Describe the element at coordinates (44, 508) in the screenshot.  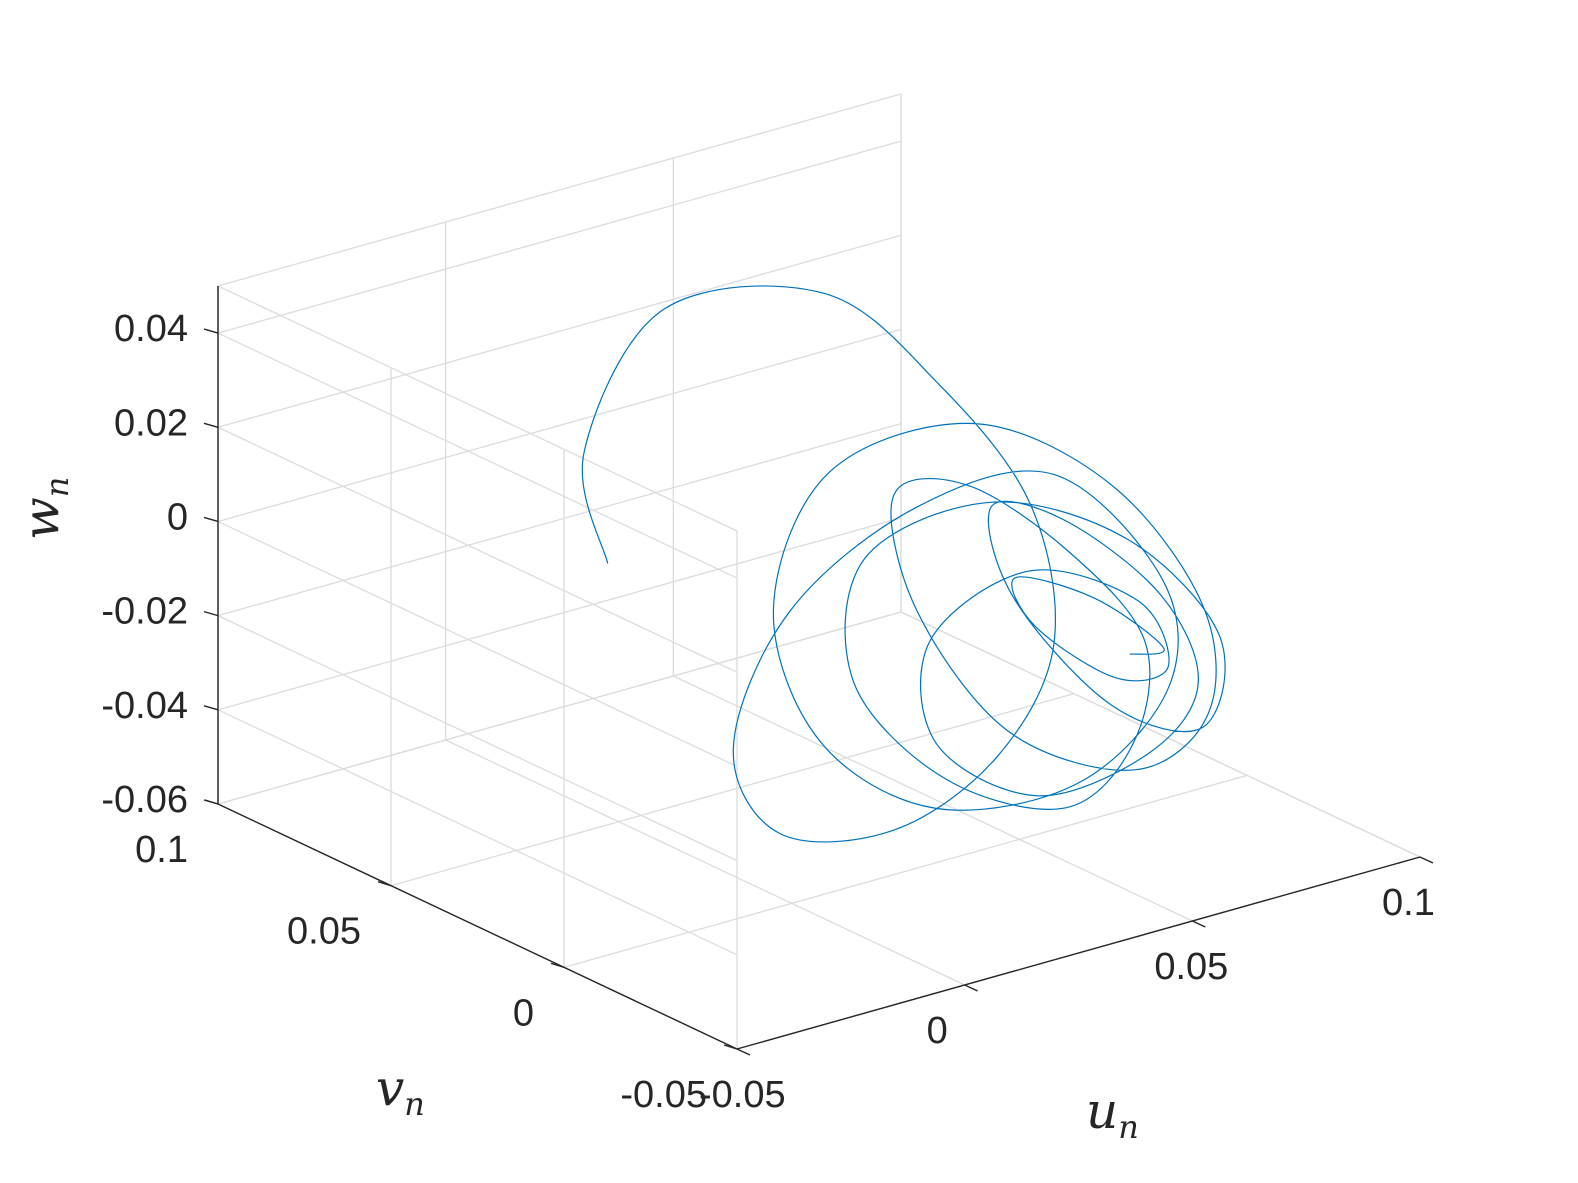
I see `w-axis-label: wn` at that location.